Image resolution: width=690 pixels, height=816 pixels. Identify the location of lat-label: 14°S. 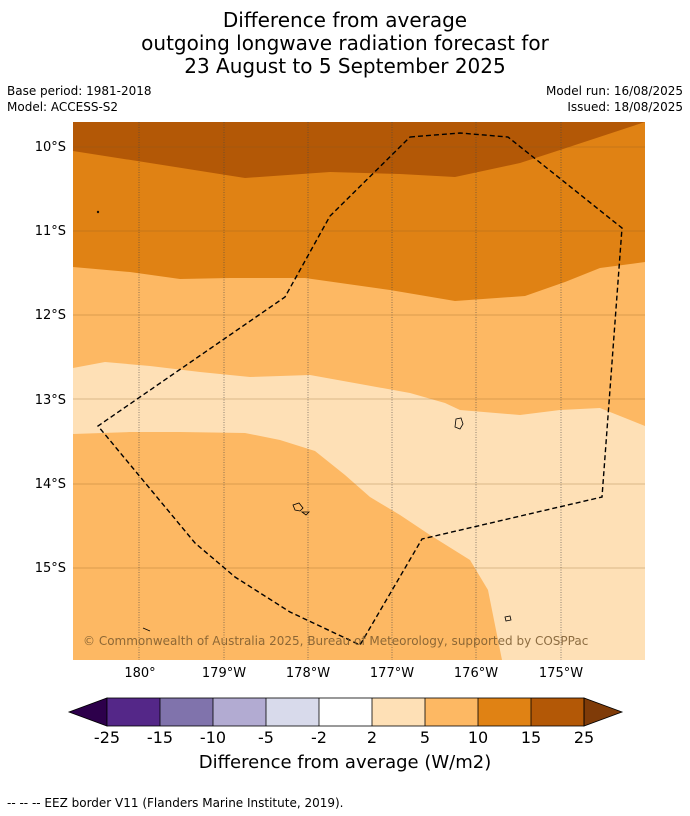
(50, 484).